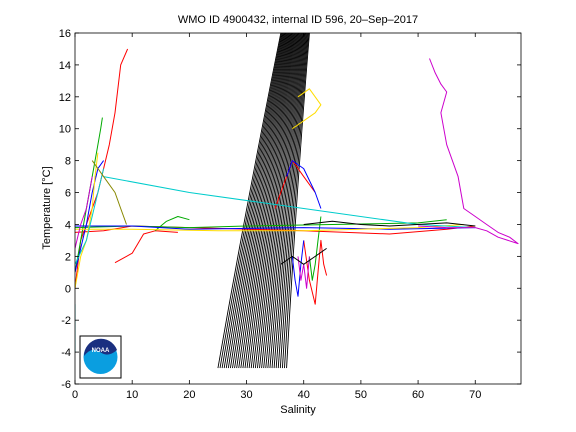 This screenshot has height=432, width=576. I want to click on x-axis-label: Salinity, so click(298, 410).